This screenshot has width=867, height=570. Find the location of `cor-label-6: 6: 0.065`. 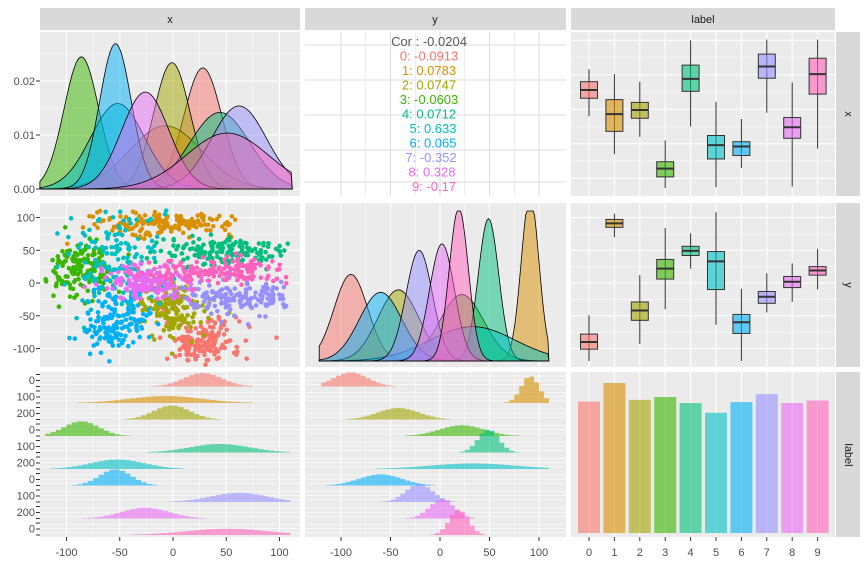

cor-label-6: 6: 0.065 is located at coordinates (433, 143).